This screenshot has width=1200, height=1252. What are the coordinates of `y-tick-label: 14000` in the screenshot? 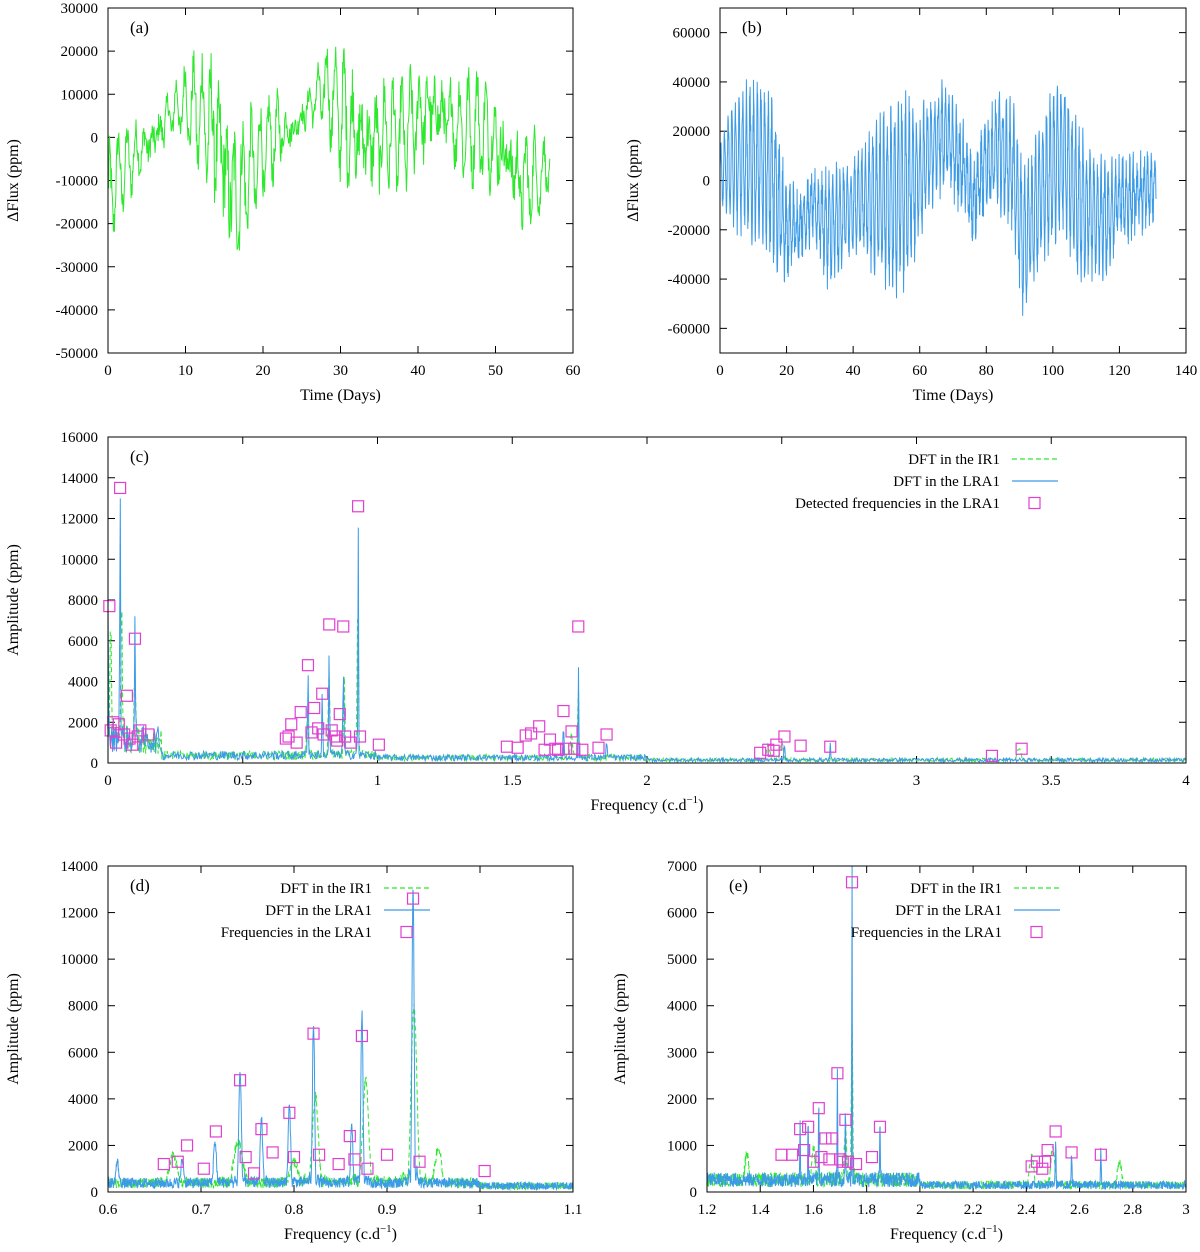 It's located at (80, 867).